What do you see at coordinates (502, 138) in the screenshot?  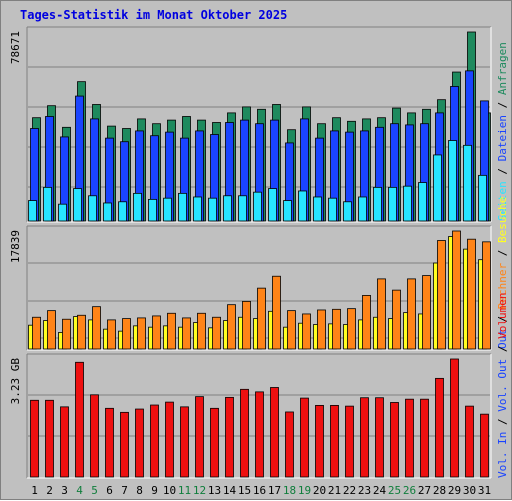 I see `legend-panel-1-dateien: Dateien` at bounding box center [502, 138].